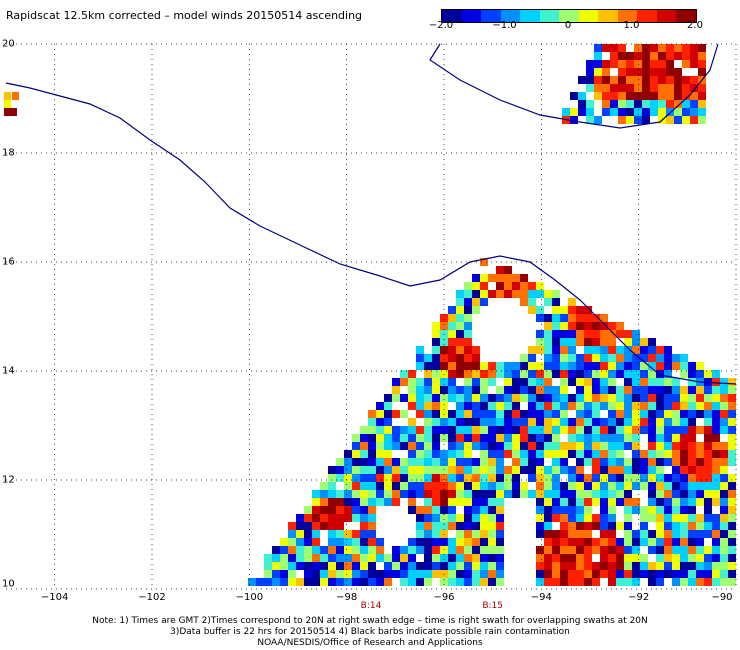  Describe the element at coordinates (492, 606) in the screenshot. I see `revolution-label: B:15` at that location.